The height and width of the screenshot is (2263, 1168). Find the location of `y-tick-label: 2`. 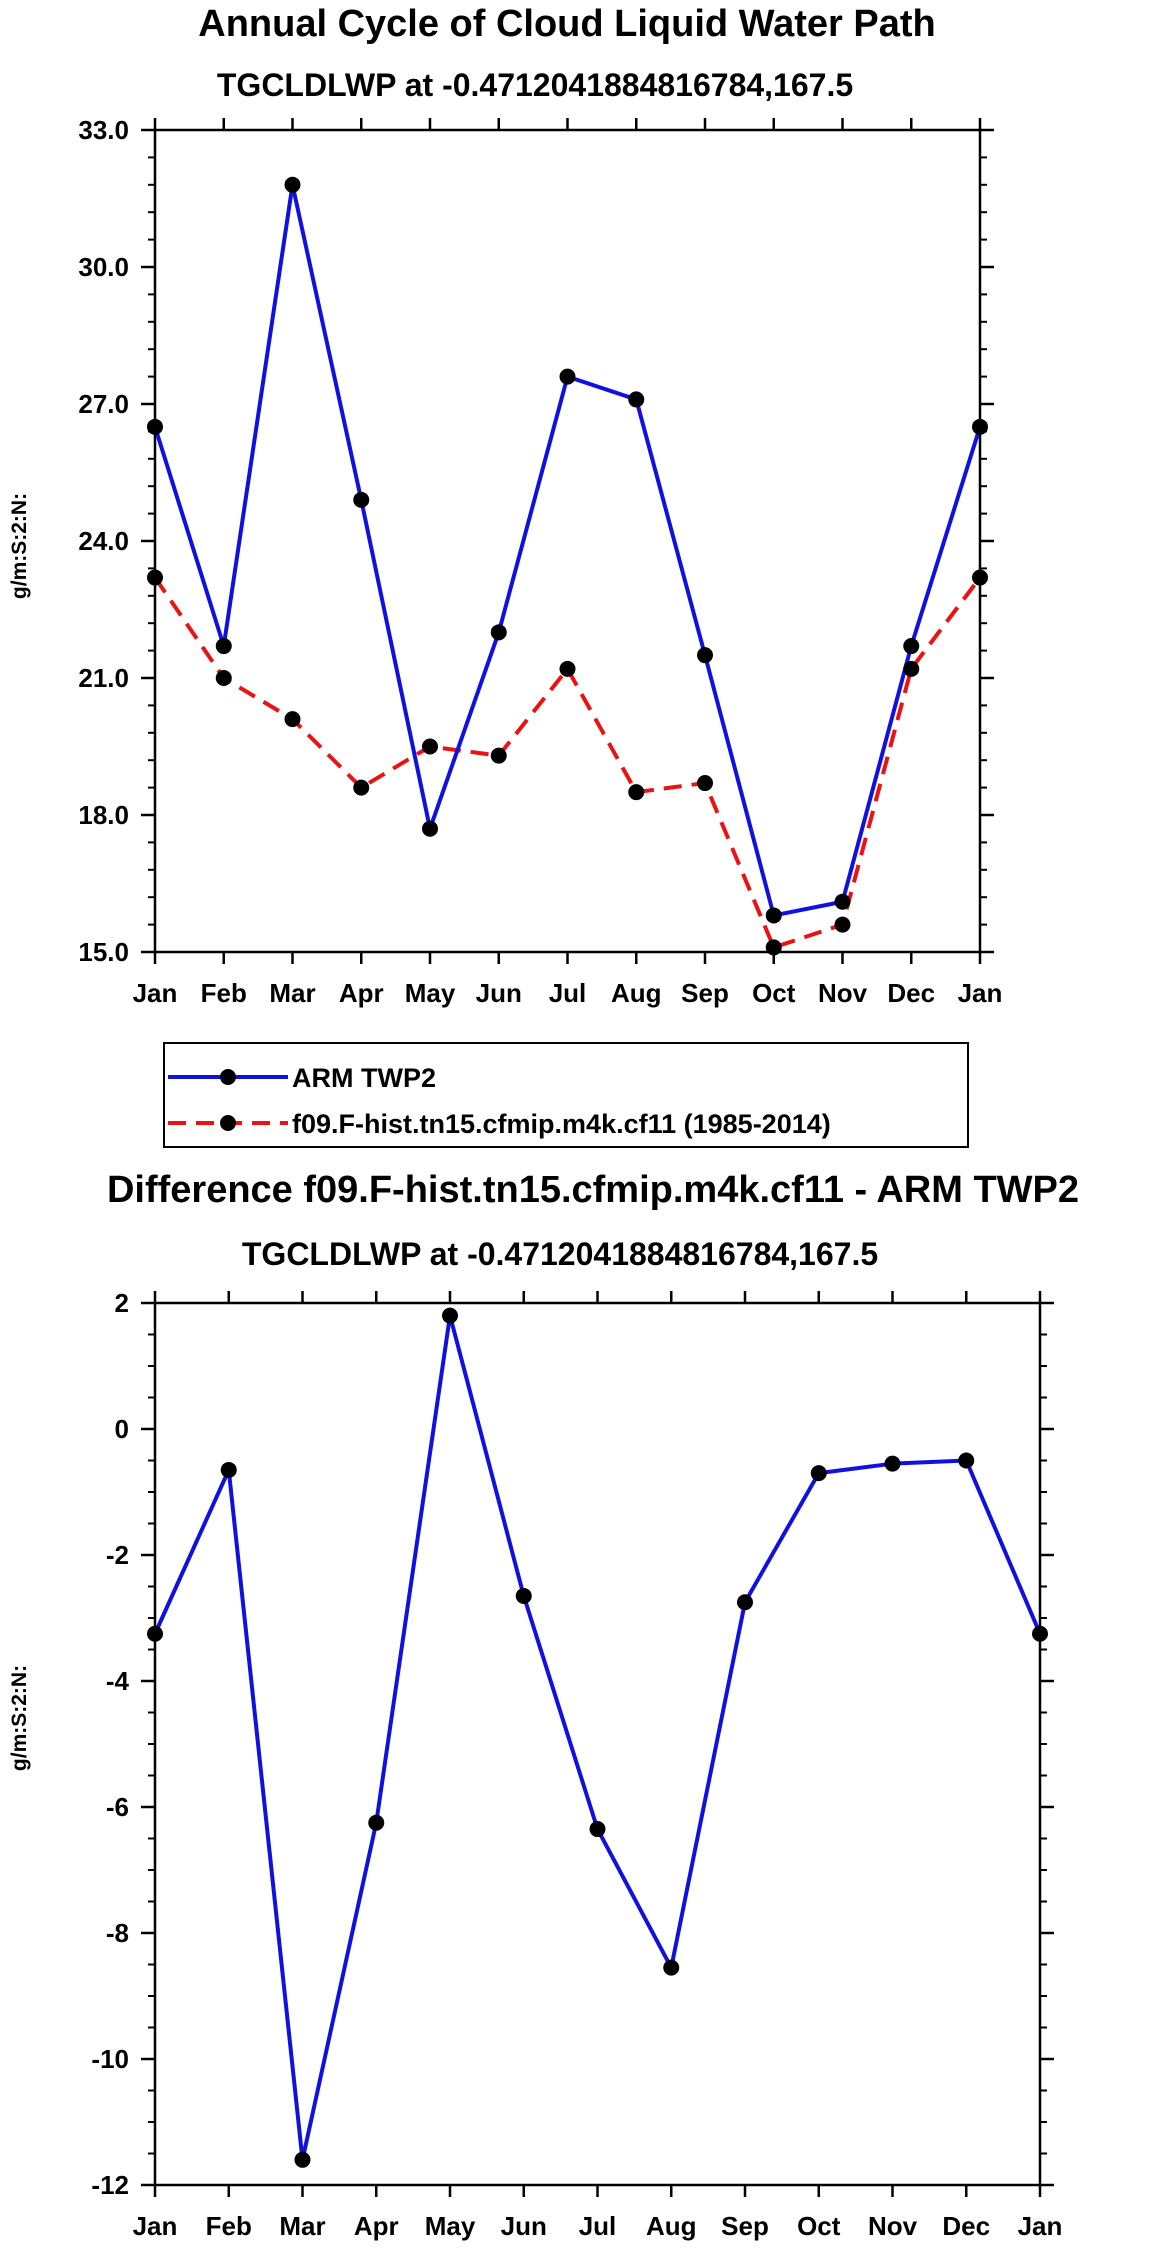

y-tick-label: 2 is located at coordinates (122, 1303).